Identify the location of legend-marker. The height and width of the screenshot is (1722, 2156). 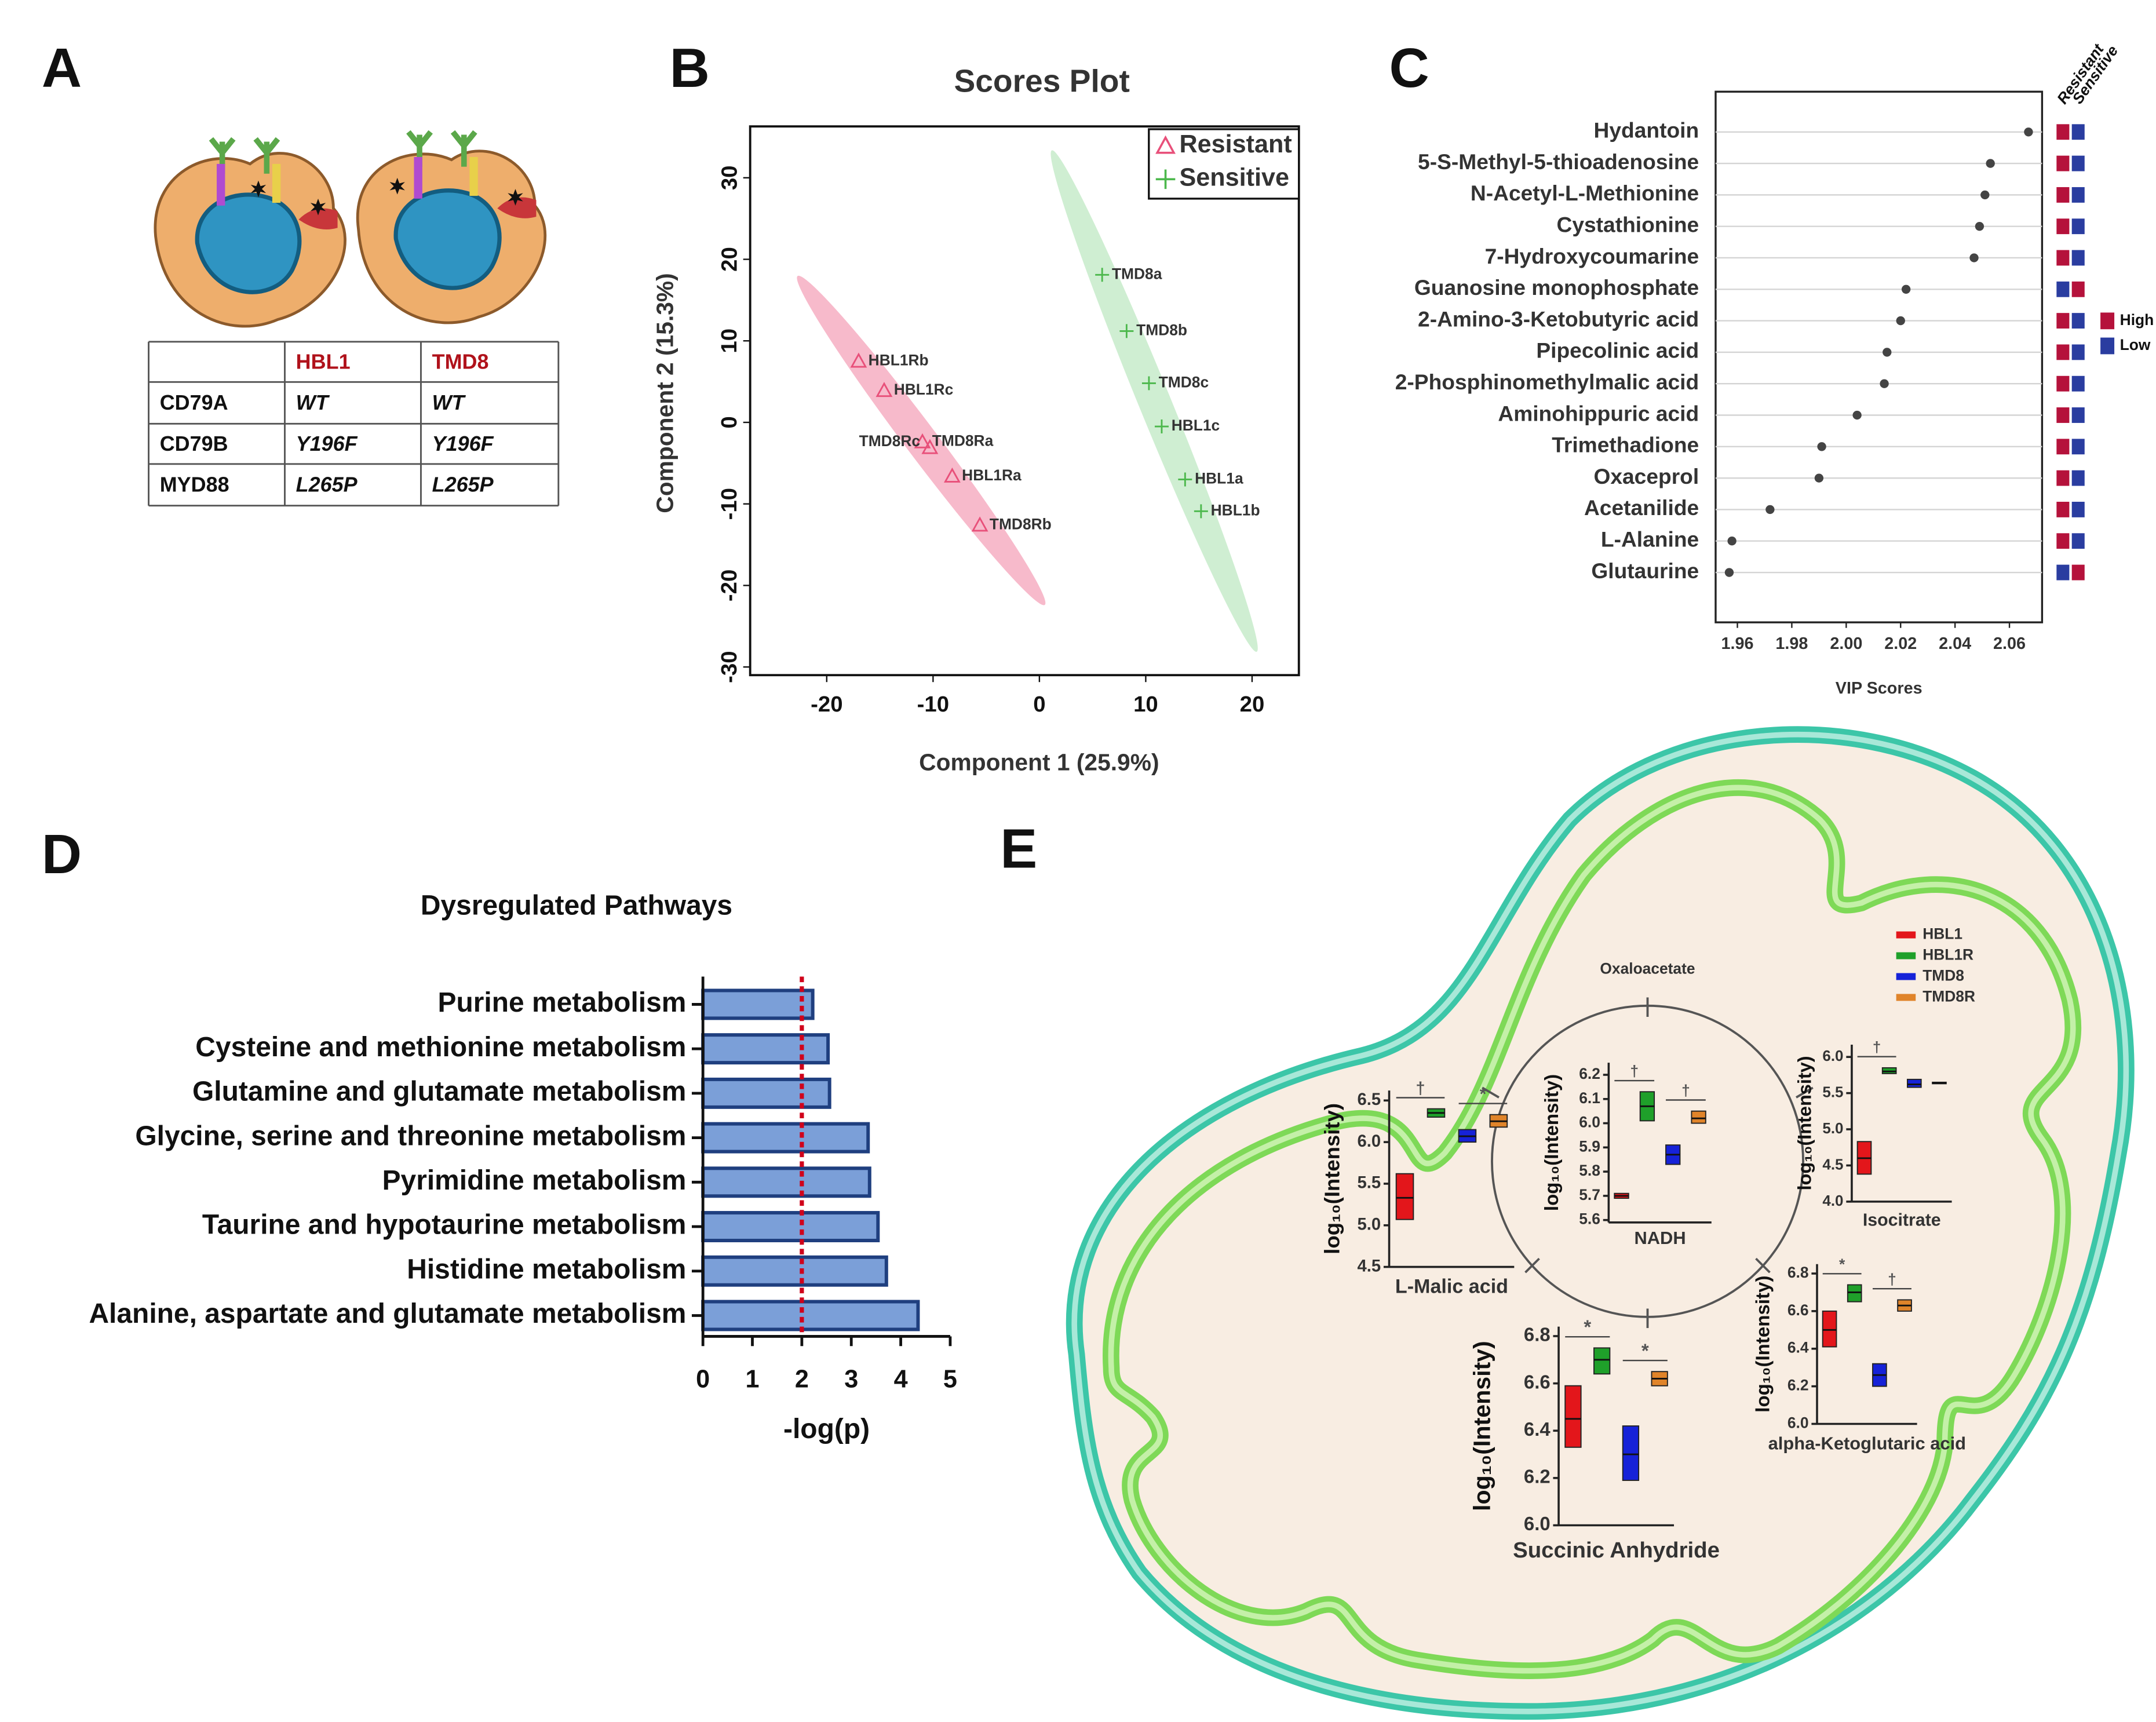
(1165, 179).